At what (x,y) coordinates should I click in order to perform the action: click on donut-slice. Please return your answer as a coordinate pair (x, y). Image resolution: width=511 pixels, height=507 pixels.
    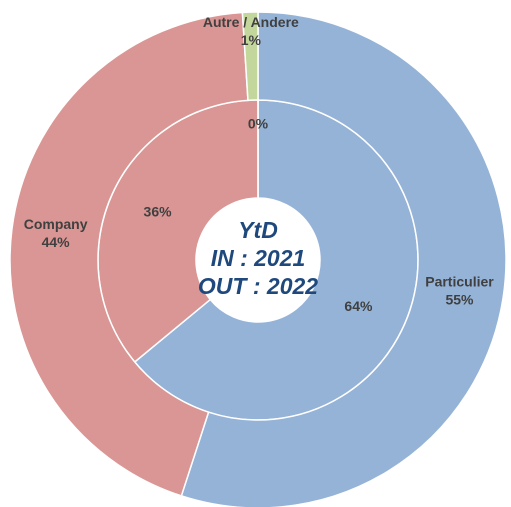
    Looking at the image, I should click on (250, 56).